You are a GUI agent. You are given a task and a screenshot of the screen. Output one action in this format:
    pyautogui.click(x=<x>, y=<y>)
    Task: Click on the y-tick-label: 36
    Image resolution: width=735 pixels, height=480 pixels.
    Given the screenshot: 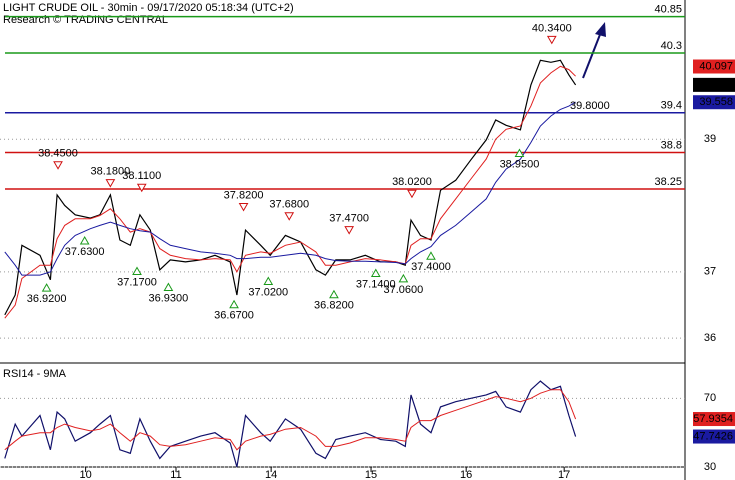 What is the action you would take?
    pyautogui.click(x=710, y=338)
    